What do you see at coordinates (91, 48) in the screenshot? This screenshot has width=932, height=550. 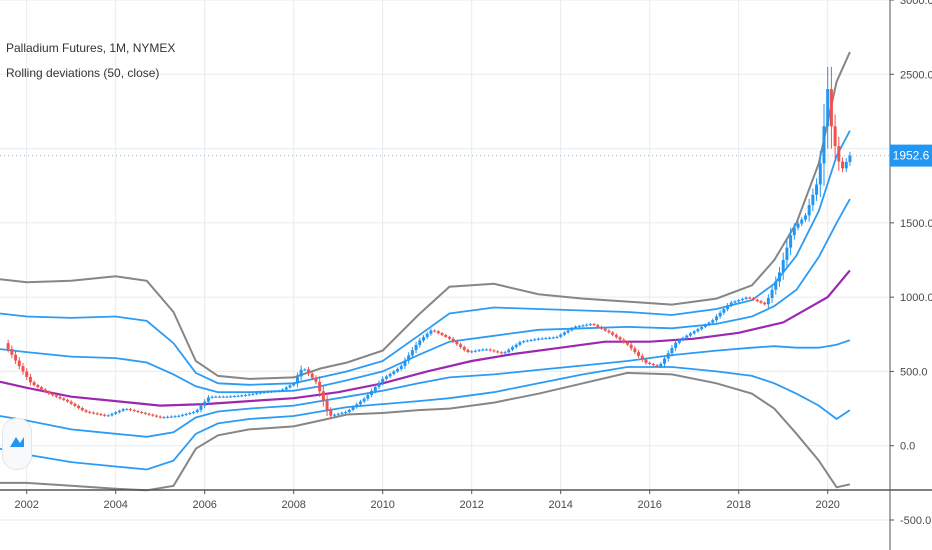 I see `symbol-title: Palladium Futures, 1M, NYMEX` at bounding box center [91, 48].